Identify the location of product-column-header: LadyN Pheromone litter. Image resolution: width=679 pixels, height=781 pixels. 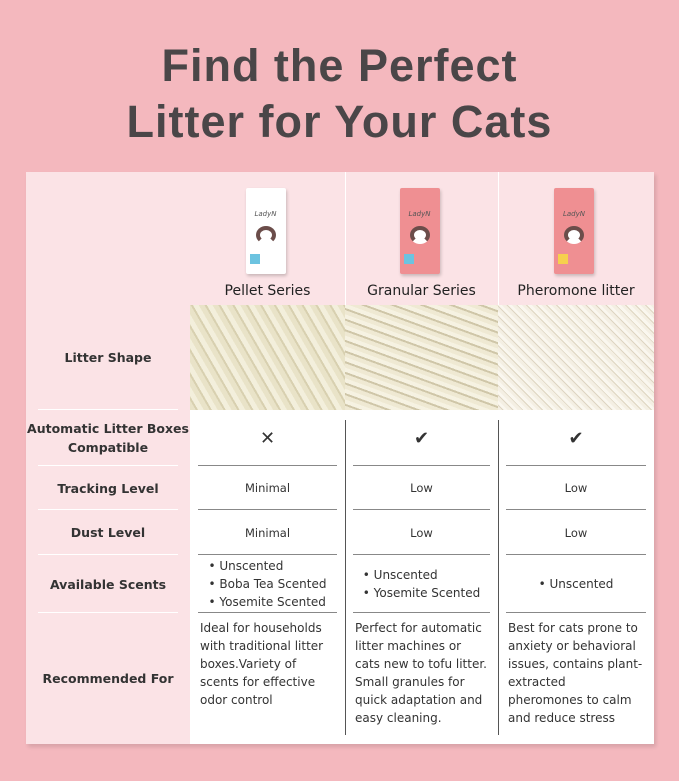
(576, 238).